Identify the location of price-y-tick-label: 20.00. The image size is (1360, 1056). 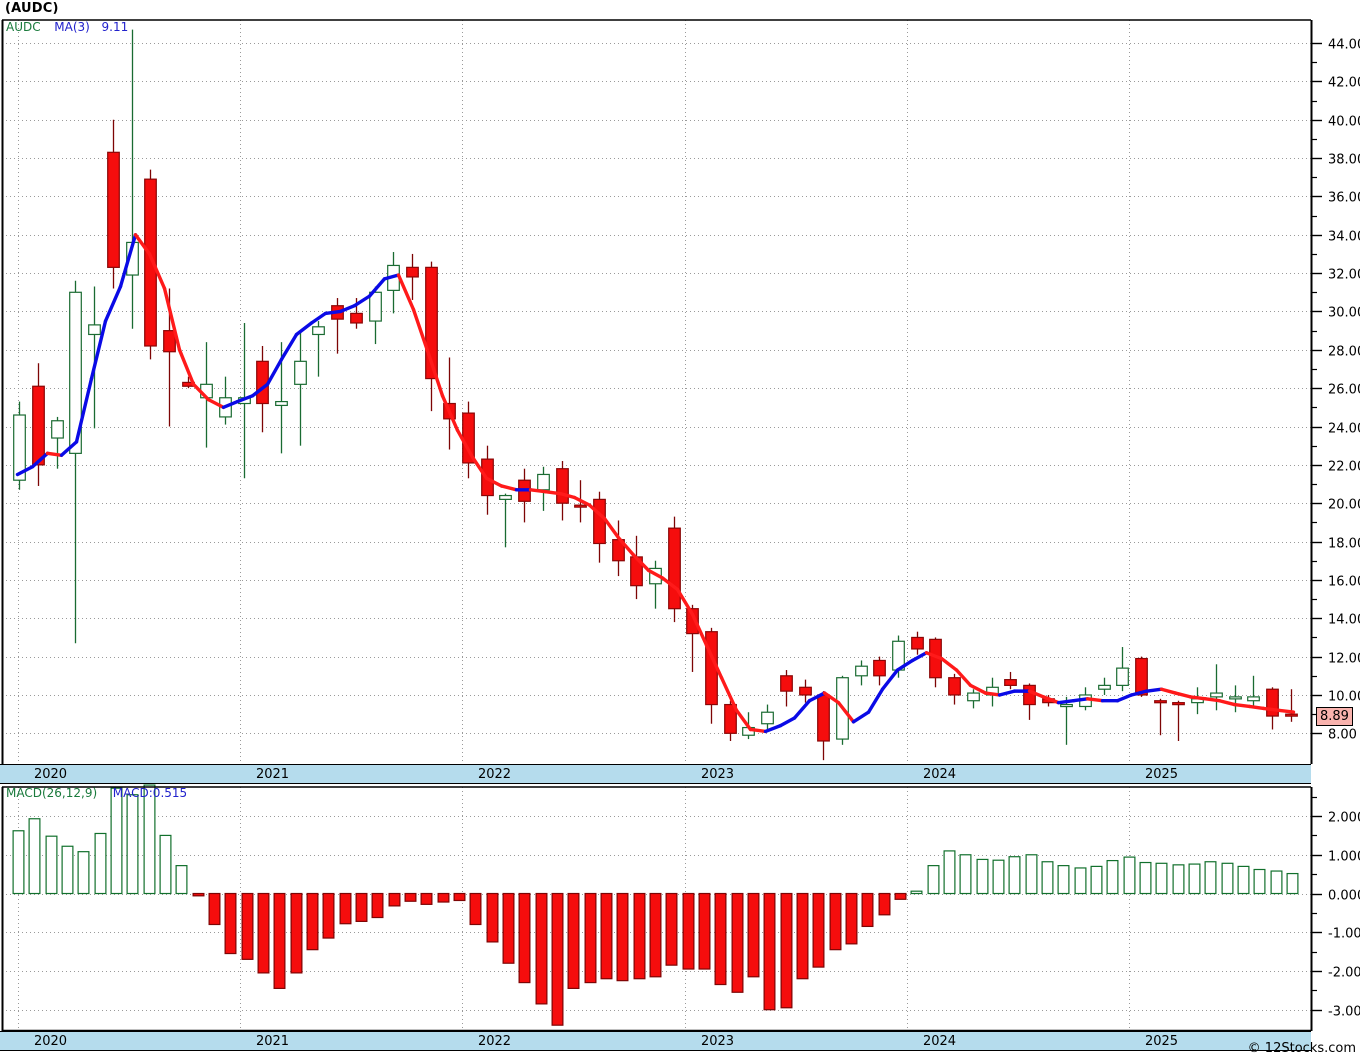
(1344, 505).